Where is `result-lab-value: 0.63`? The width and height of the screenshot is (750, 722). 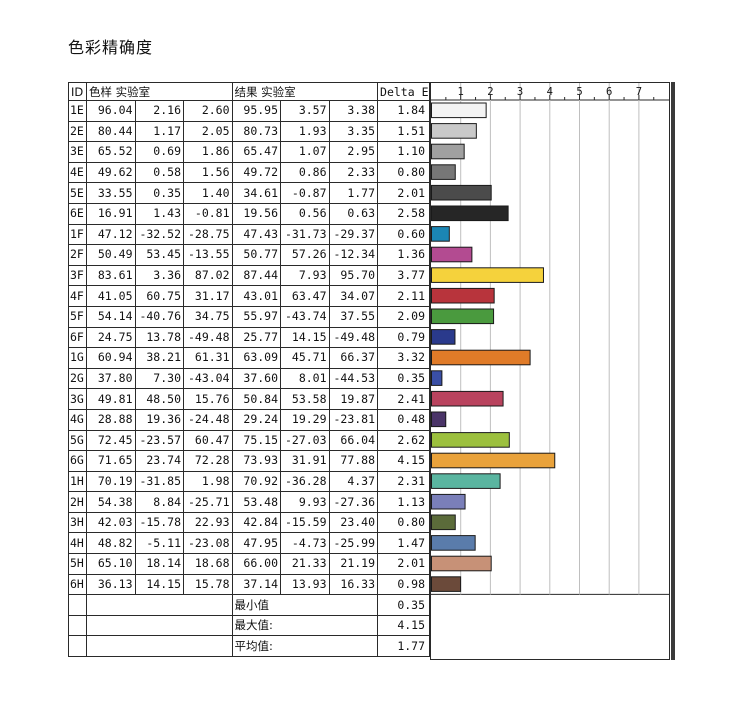 result-lab-value: 0.63 is located at coordinates (353, 213).